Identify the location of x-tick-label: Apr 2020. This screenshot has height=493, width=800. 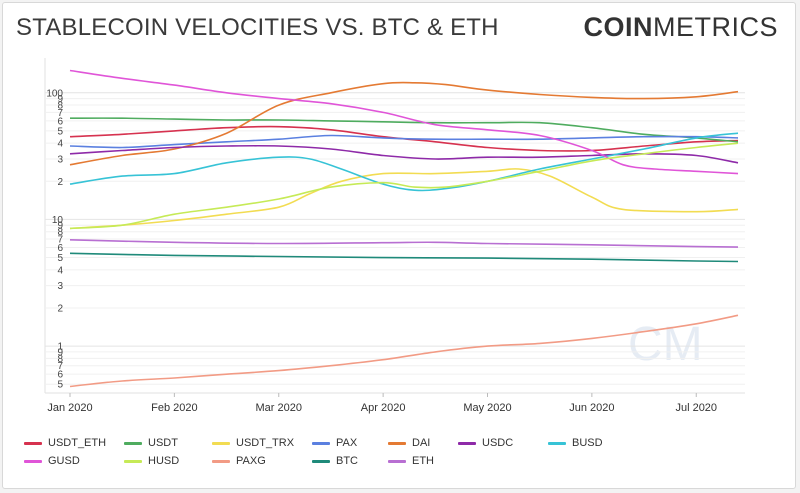
(383, 408).